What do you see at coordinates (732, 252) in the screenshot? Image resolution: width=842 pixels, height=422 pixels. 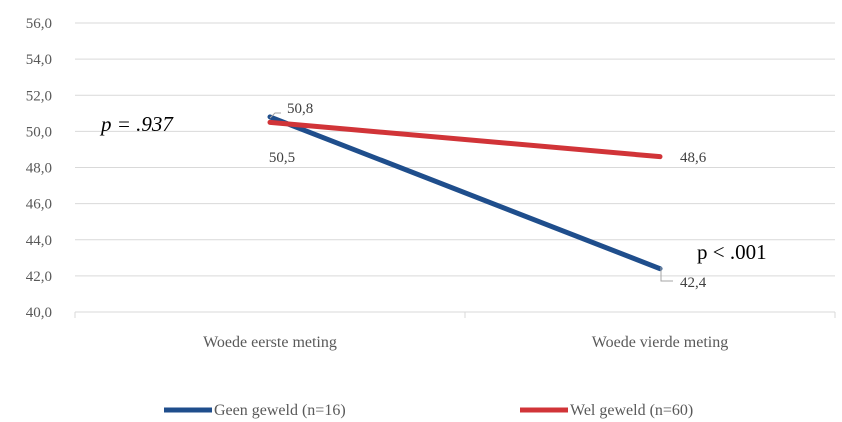 I see `annotation-p-fourth: p < .001` at bounding box center [732, 252].